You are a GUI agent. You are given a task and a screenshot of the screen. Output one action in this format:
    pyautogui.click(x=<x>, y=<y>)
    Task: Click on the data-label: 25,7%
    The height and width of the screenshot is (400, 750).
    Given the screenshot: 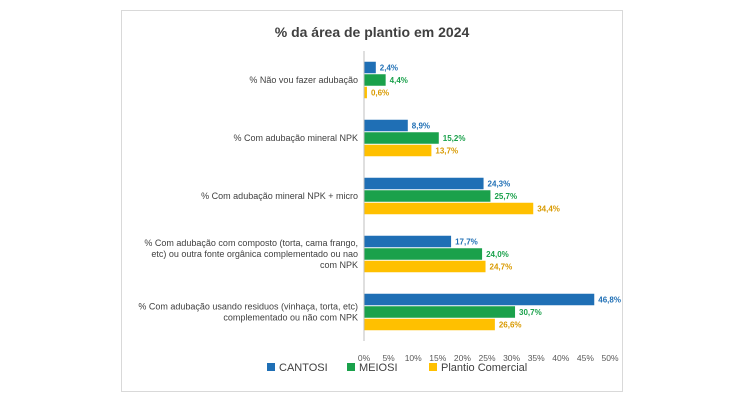 What is the action you would take?
    pyautogui.click(x=505, y=196)
    